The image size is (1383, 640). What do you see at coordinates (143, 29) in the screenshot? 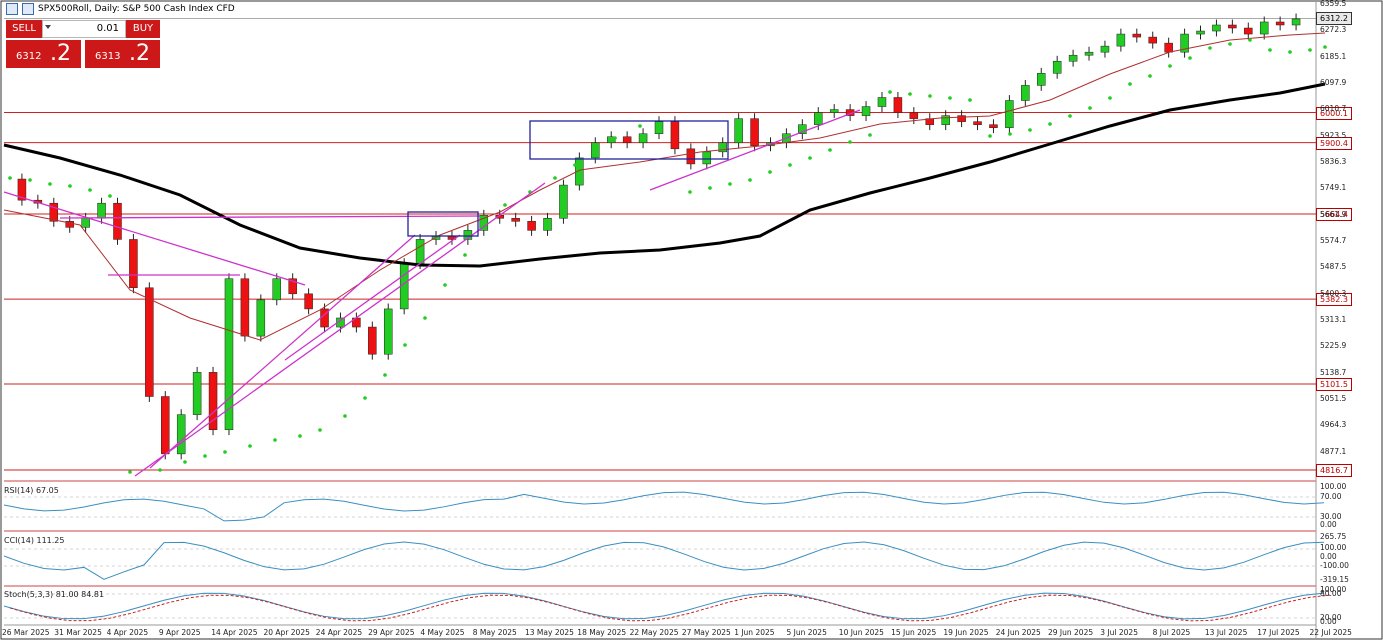
I see `buy-button: BUY` at bounding box center [143, 29].